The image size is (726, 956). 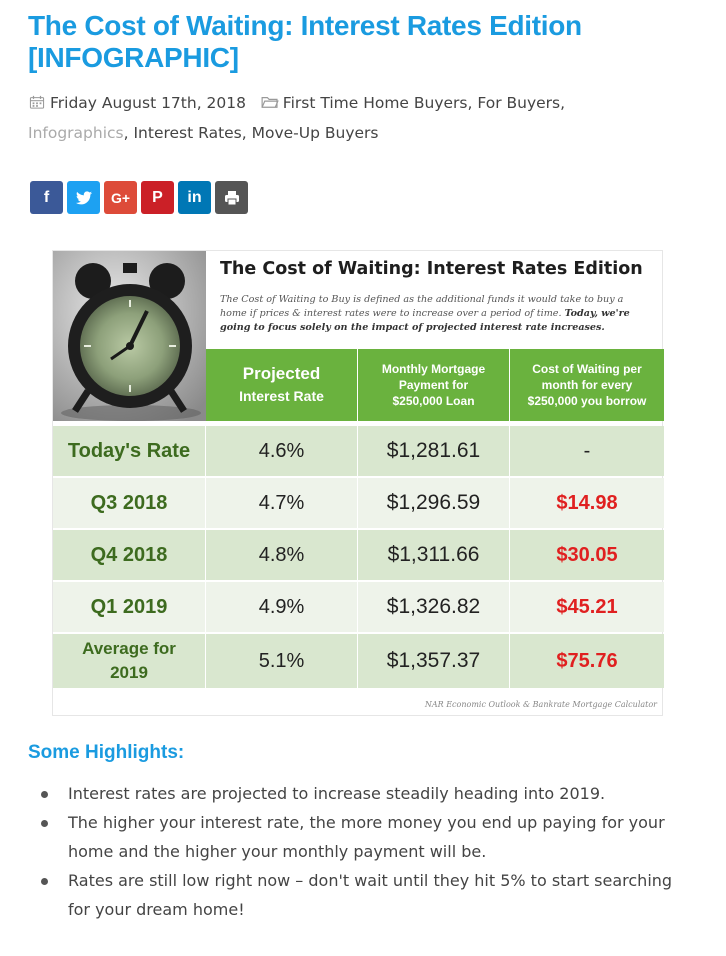 What do you see at coordinates (139, 197) in the screenshot?
I see `share-buttons: f G+ P in` at bounding box center [139, 197].